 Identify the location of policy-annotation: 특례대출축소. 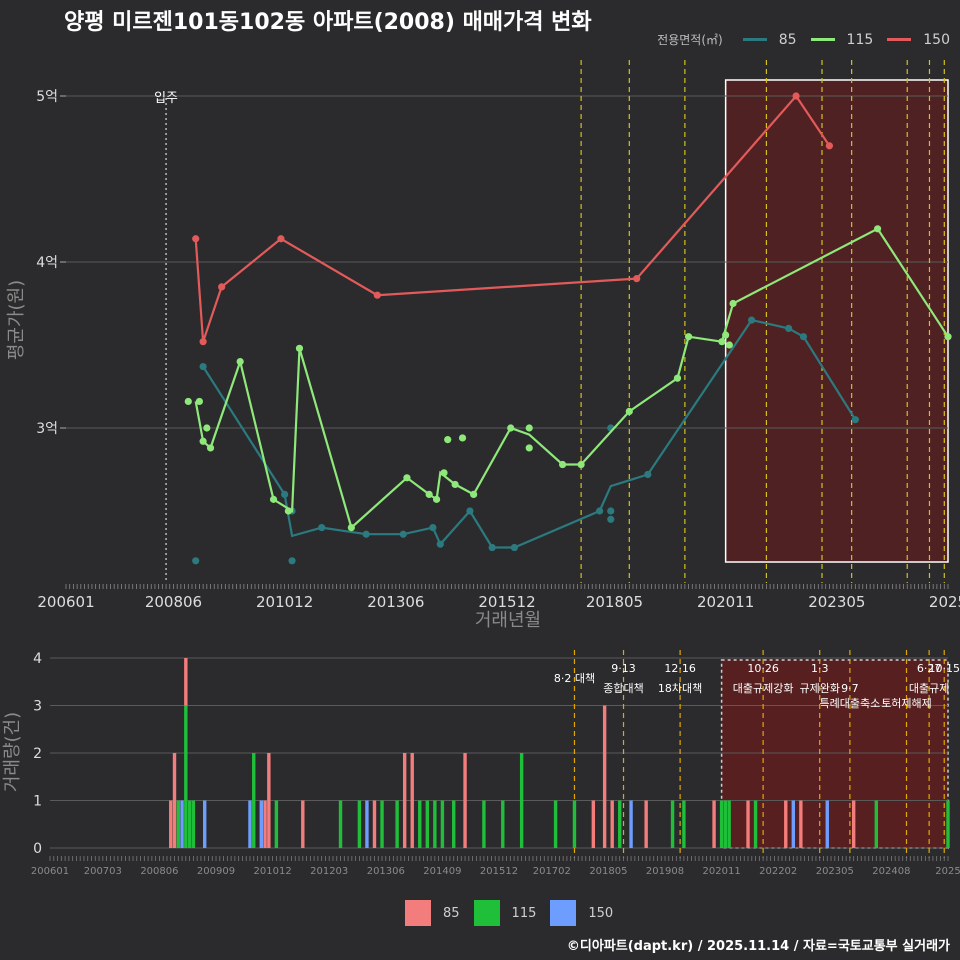
(850, 703).